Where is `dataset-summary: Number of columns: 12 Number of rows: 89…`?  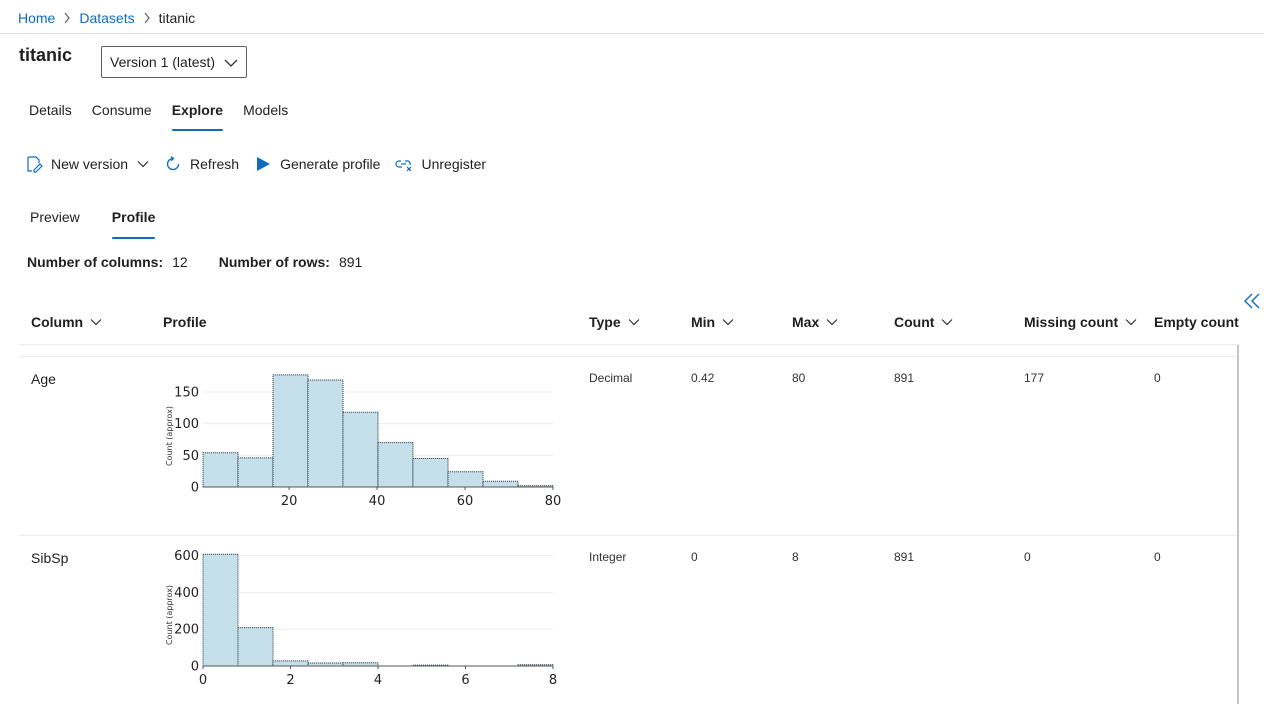
dataset-summary: Number of columns: 12 Number of rows: 89… is located at coordinates (210, 262).